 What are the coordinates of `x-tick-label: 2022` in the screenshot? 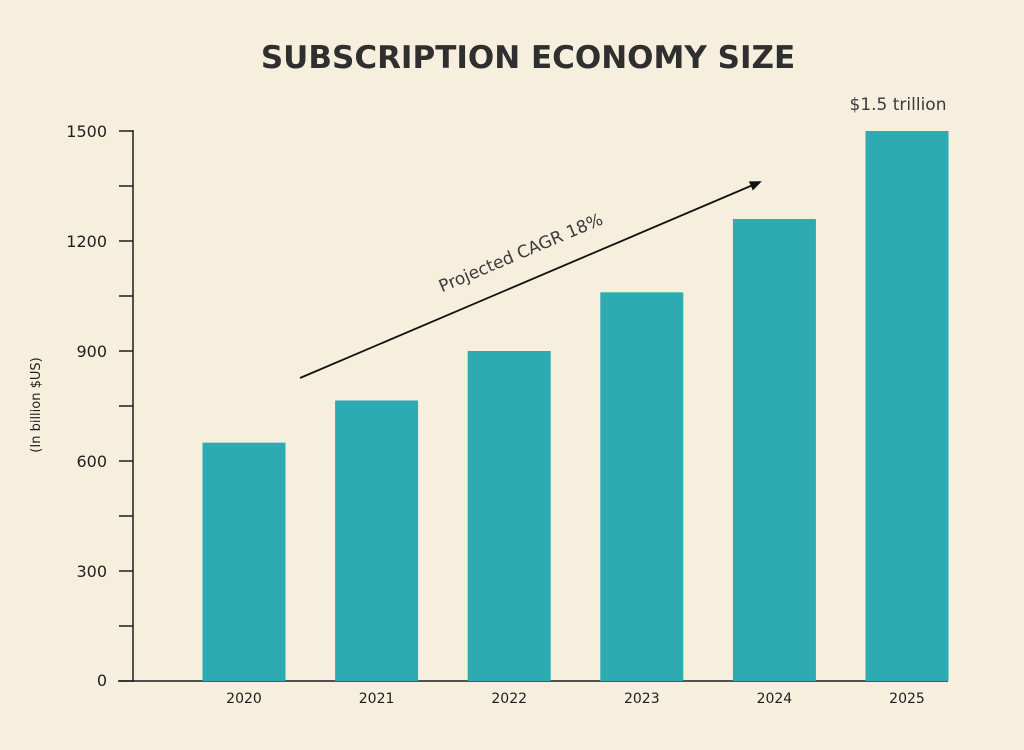 It's located at (509, 699).